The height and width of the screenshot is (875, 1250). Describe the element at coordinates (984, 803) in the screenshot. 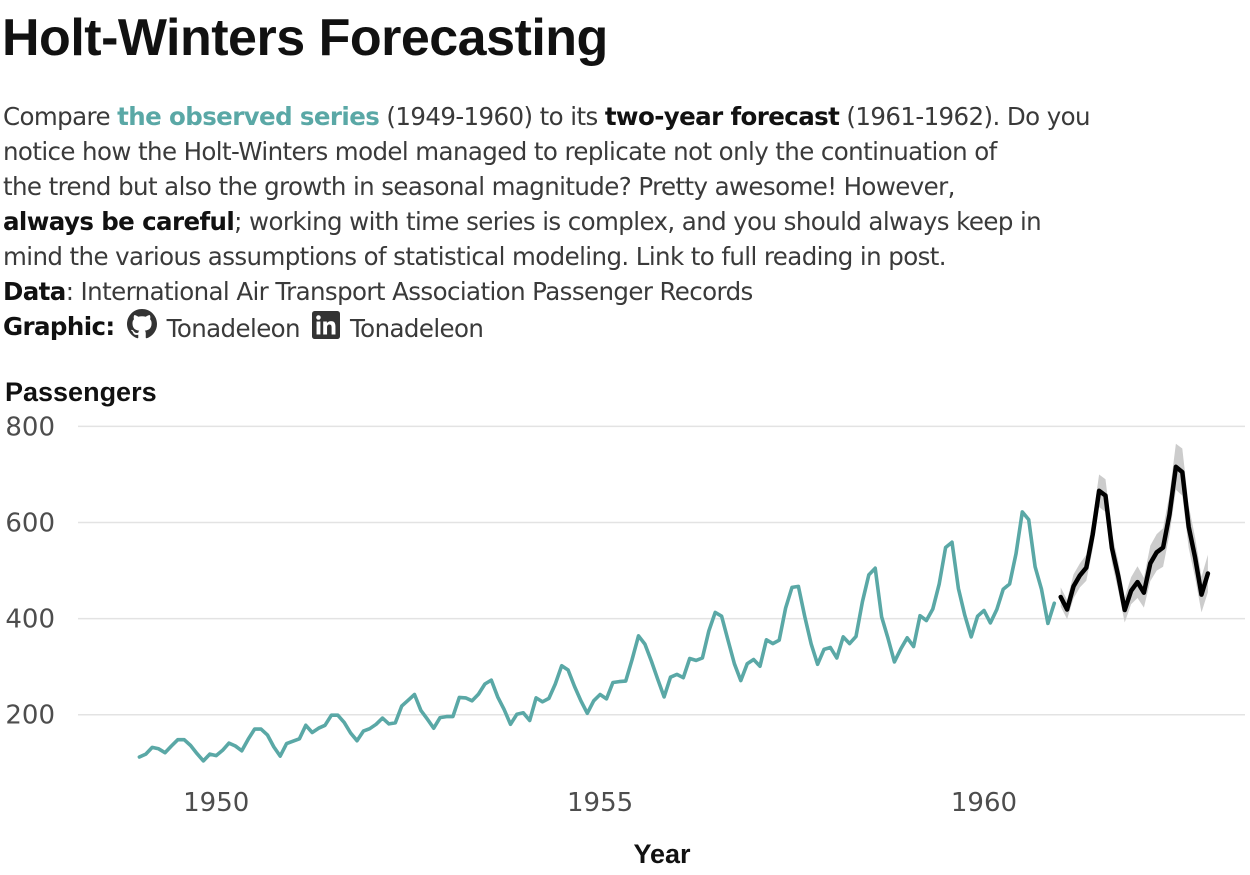

I see `x-tick-label: 1960` at that location.